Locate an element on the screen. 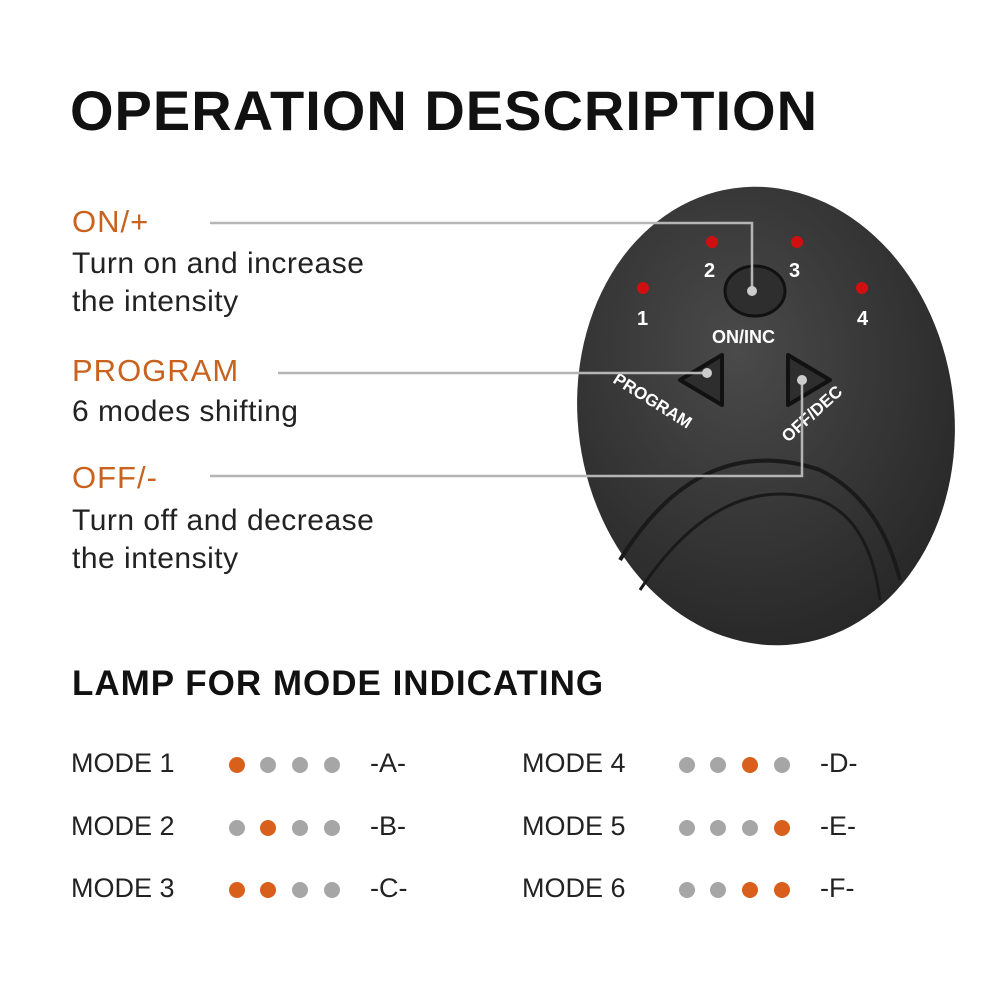  off-desc-2: the intensity is located at coordinates (155, 558).